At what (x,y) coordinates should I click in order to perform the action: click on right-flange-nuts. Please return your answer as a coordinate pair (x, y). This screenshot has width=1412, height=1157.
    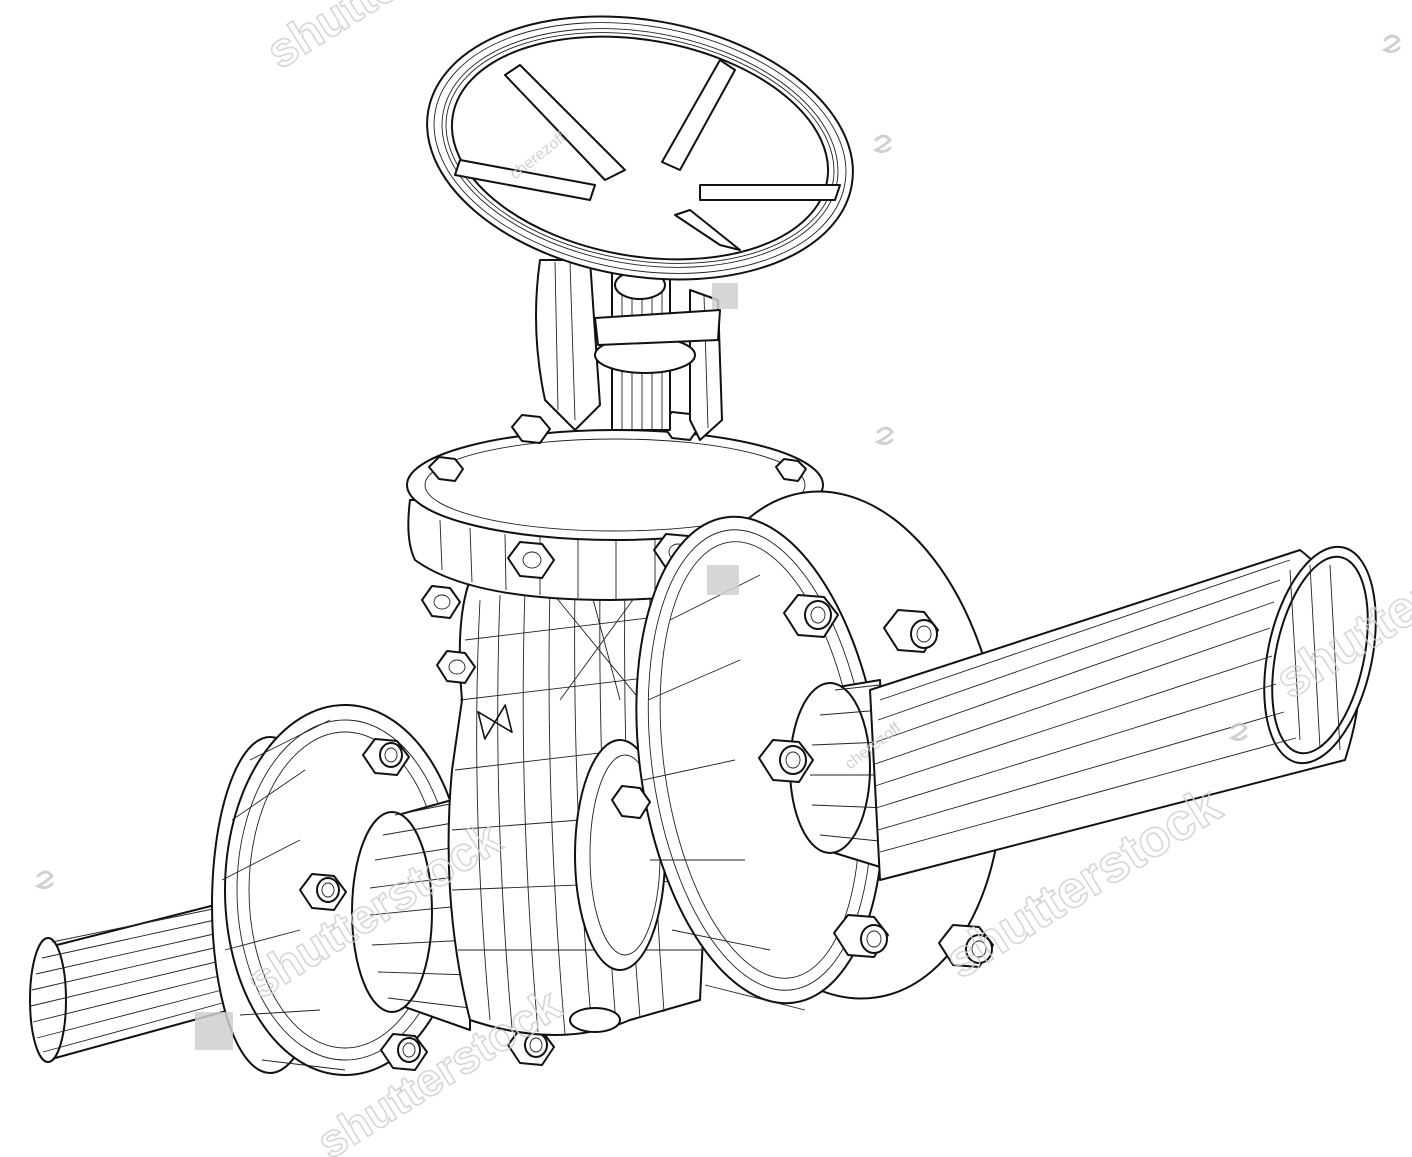
    Looking at the image, I should click on (802, 781).